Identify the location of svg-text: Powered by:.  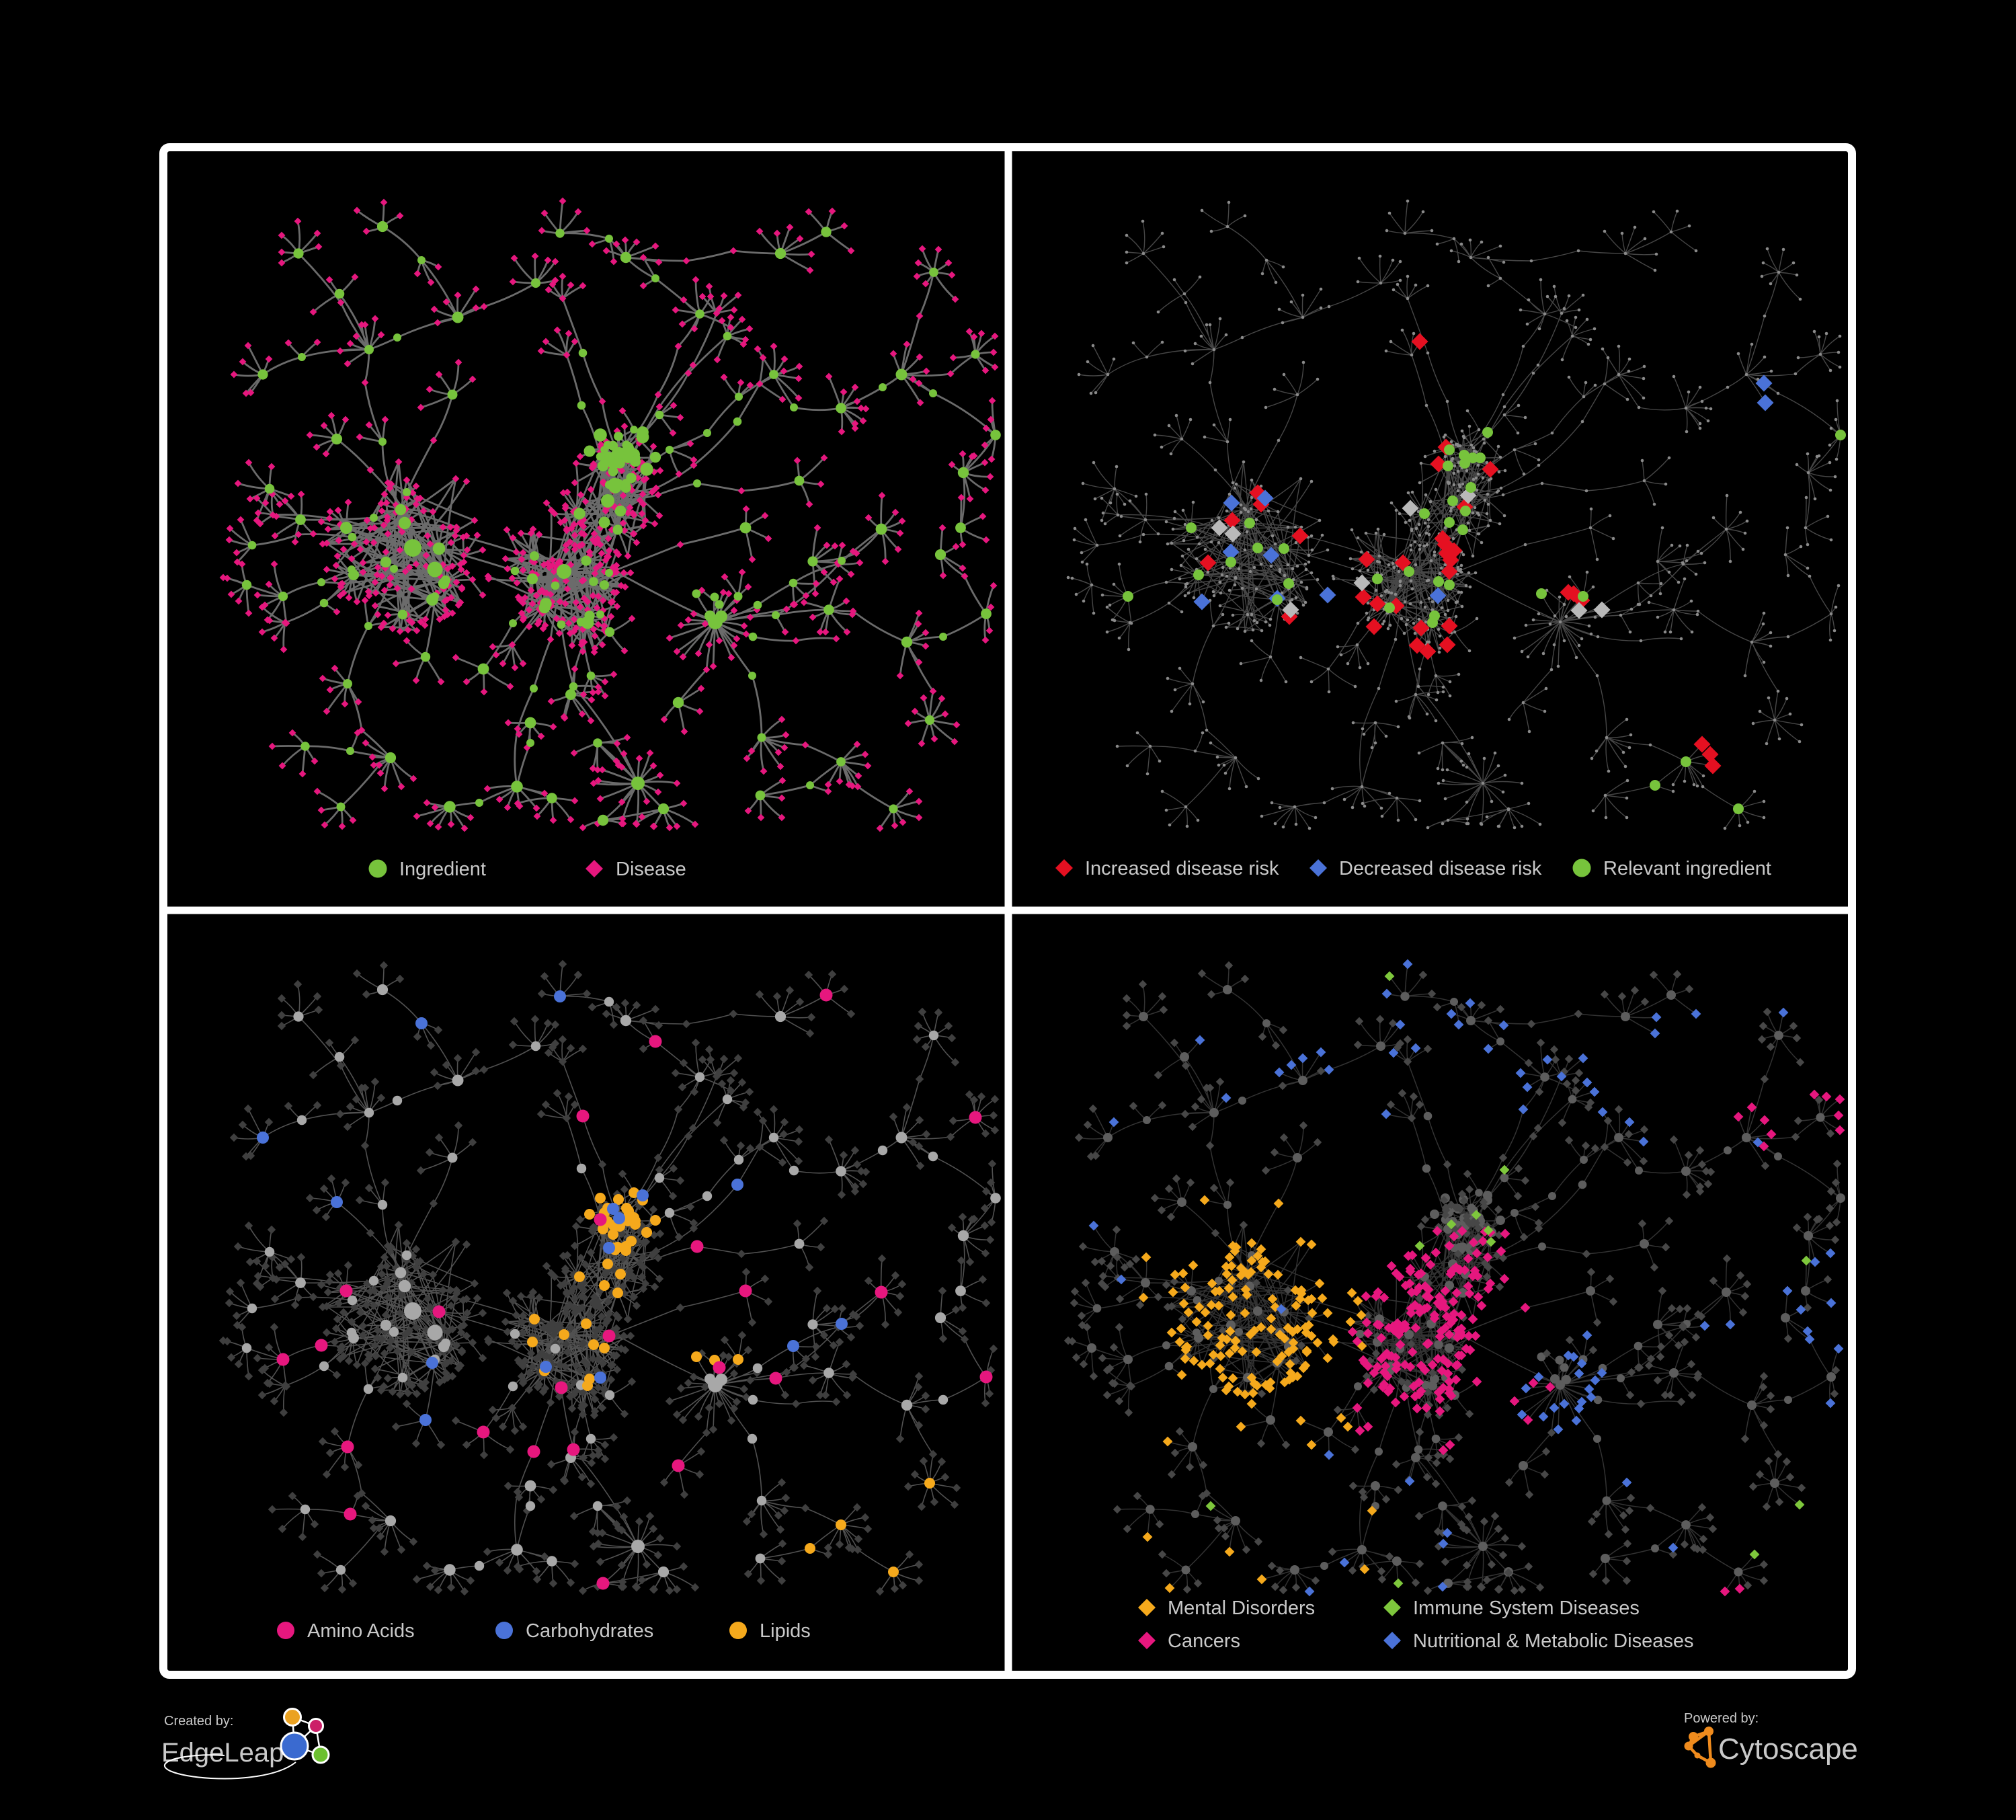
(1721, 1718).